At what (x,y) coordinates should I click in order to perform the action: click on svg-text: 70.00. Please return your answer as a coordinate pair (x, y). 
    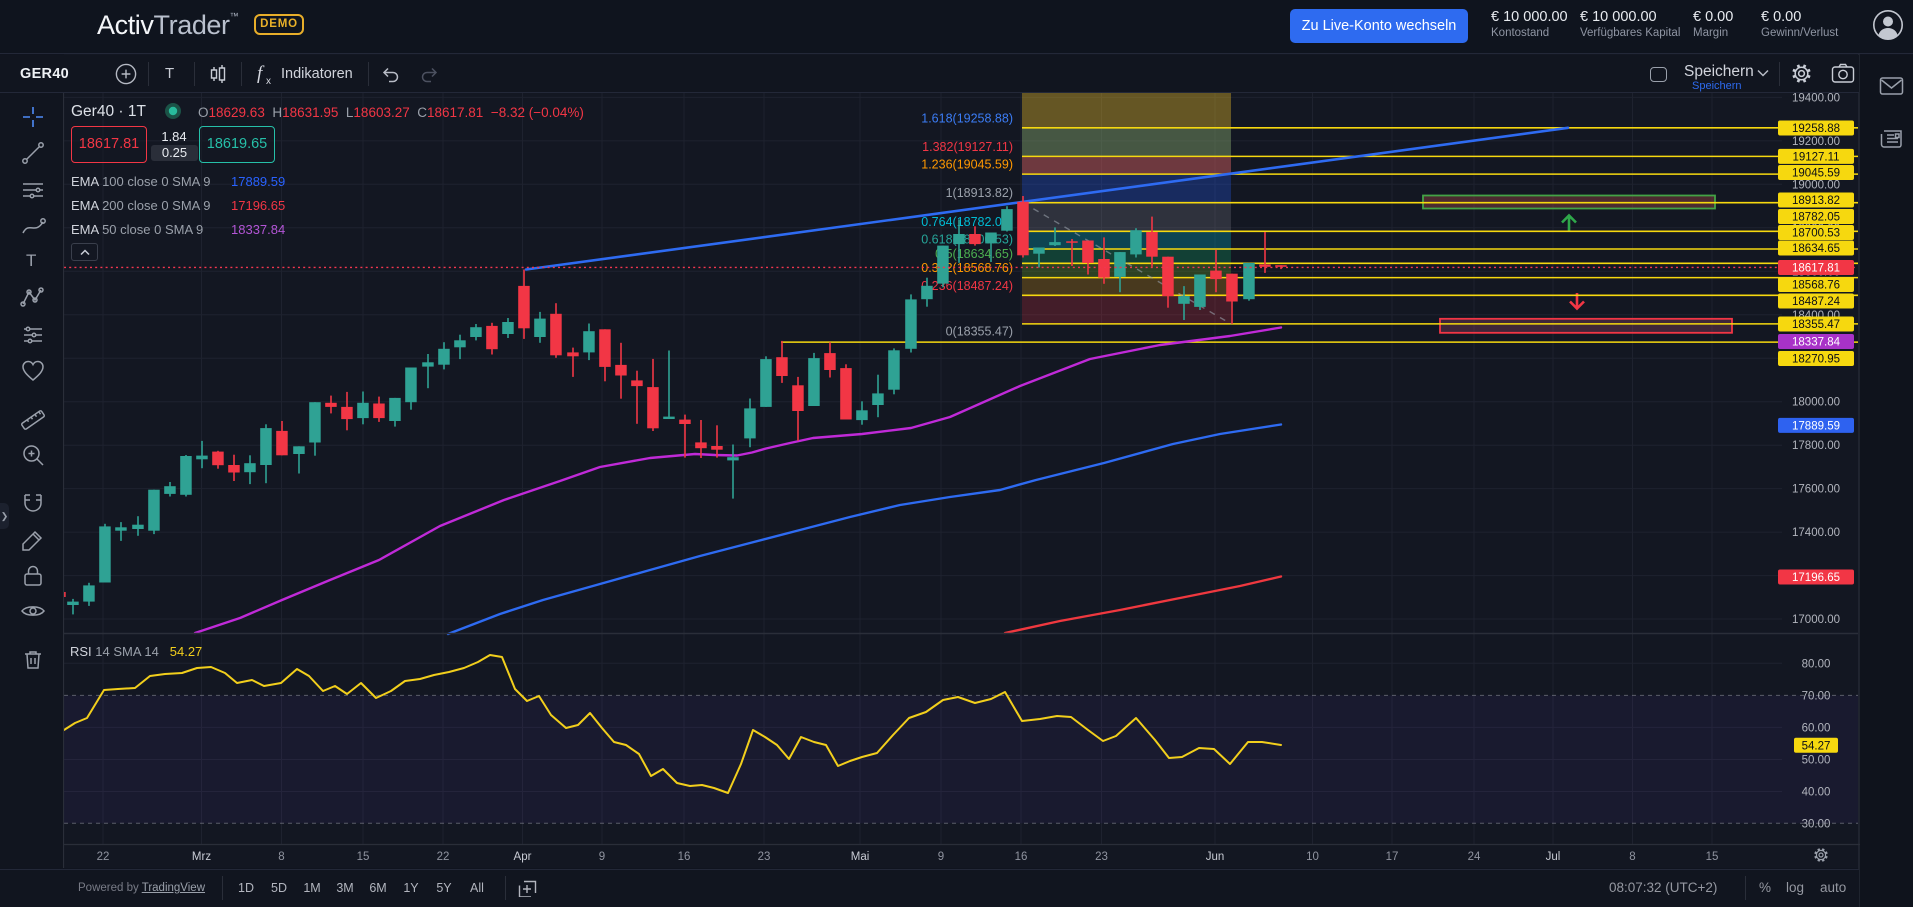
    Looking at the image, I should click on (1816, 696).